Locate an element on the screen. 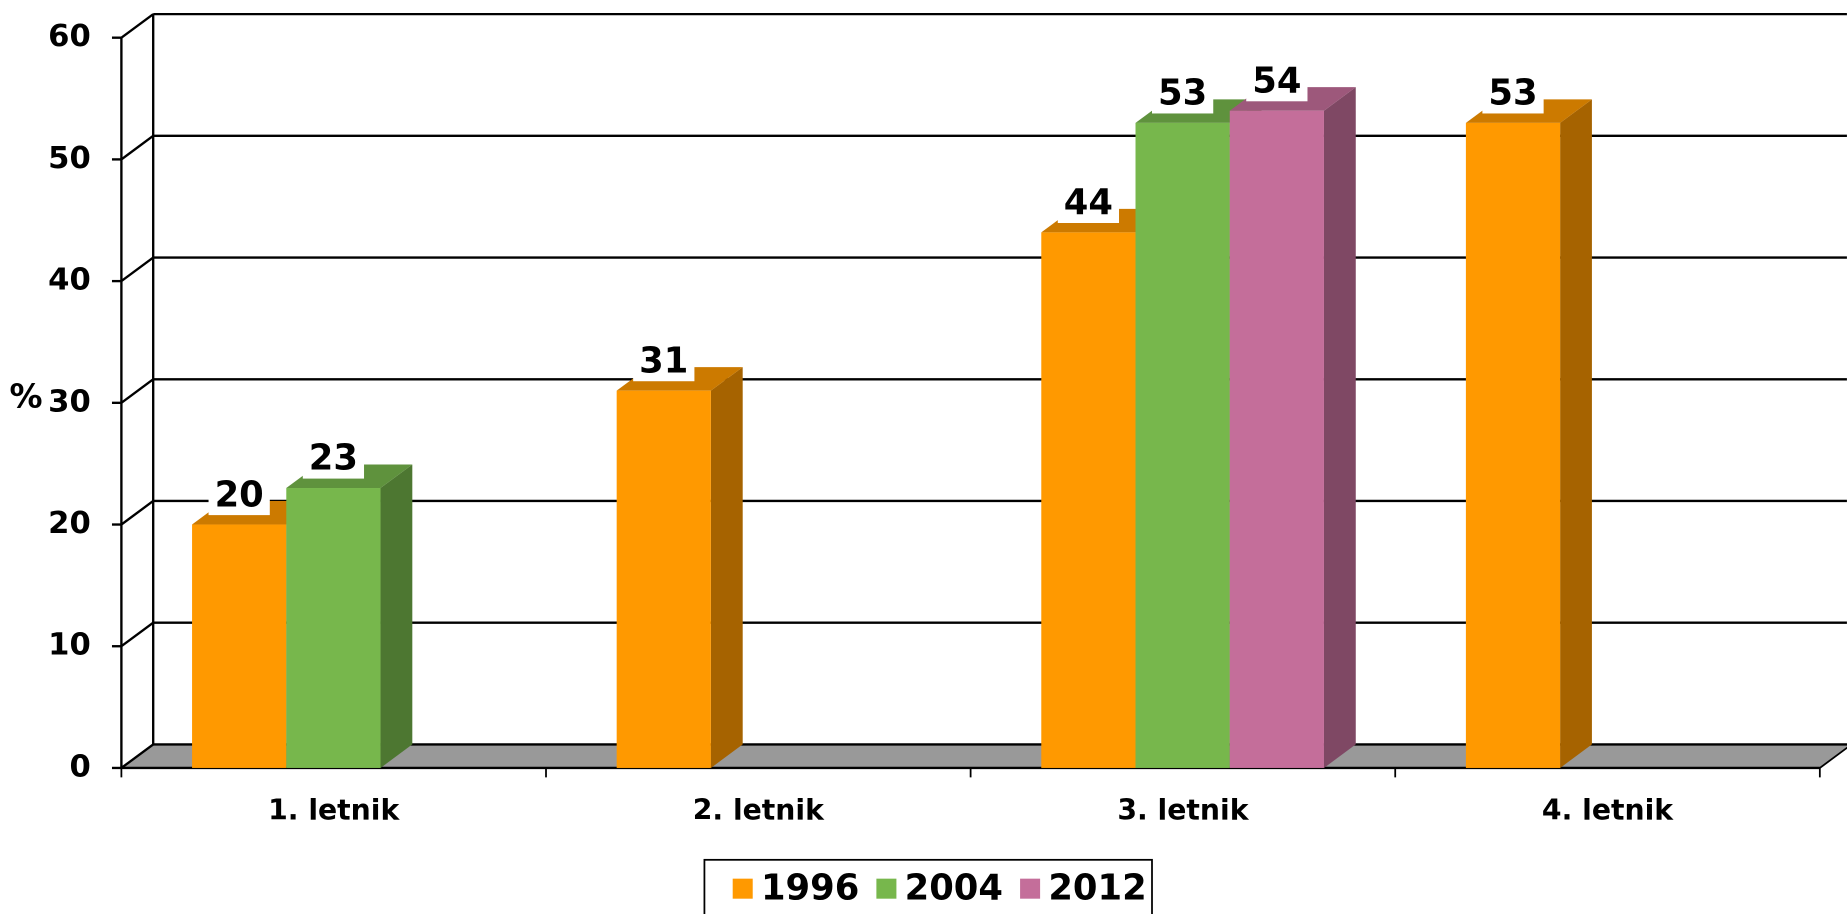 This screenshot has height=914, width=1847. data-label: 23 is located at coordinates (333, 458).